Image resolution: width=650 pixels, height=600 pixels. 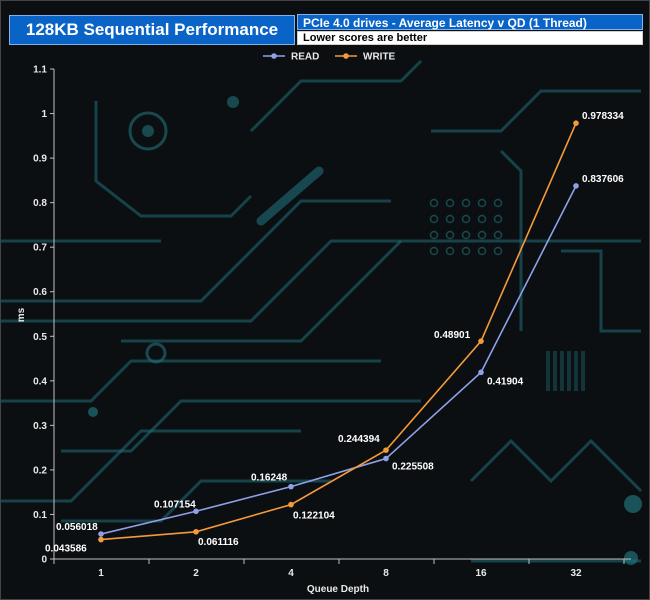 What do you see at coordinates (40, 203) in the screenshot?
I see `y-tick-label: 0.8` at bounding box center [40, 203].